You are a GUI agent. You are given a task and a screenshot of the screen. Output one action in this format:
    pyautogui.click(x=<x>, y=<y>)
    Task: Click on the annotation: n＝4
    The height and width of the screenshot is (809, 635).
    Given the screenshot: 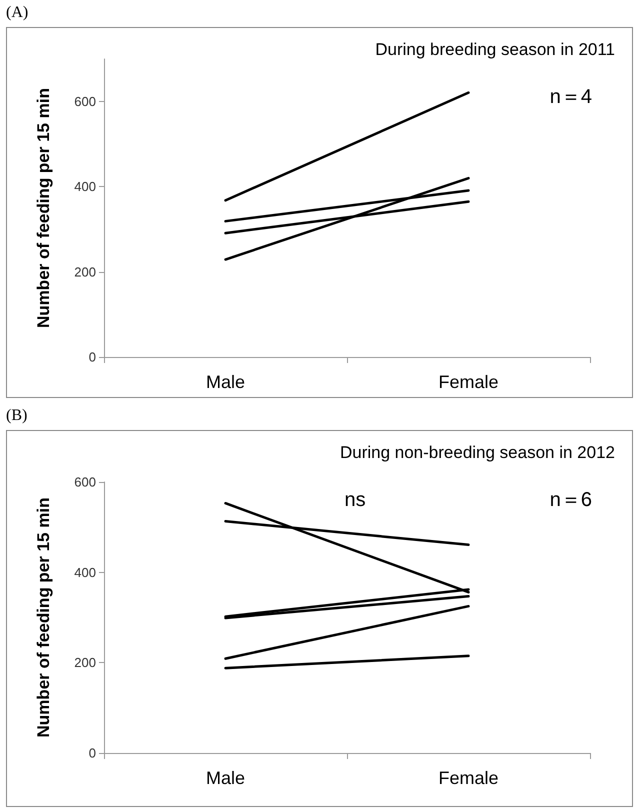 What is the action you would take?
    pyautogui.click(x=571, y=97)
    